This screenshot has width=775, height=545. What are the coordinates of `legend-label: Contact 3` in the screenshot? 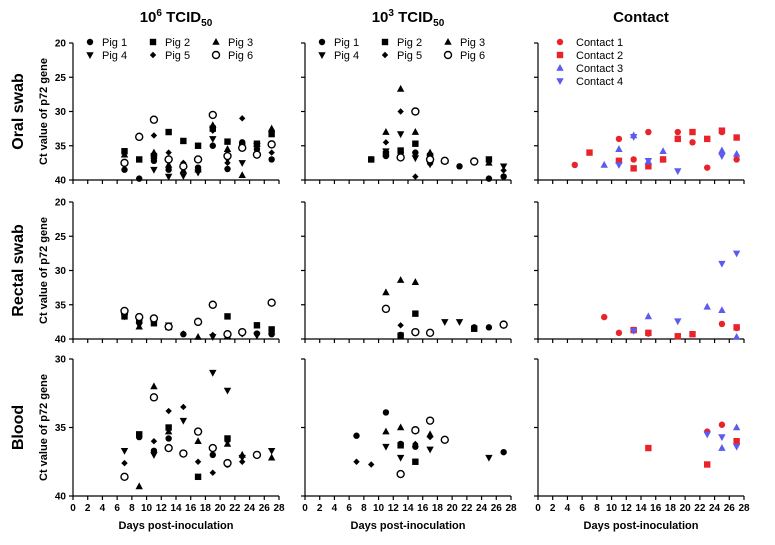 It's located at (599, 69).